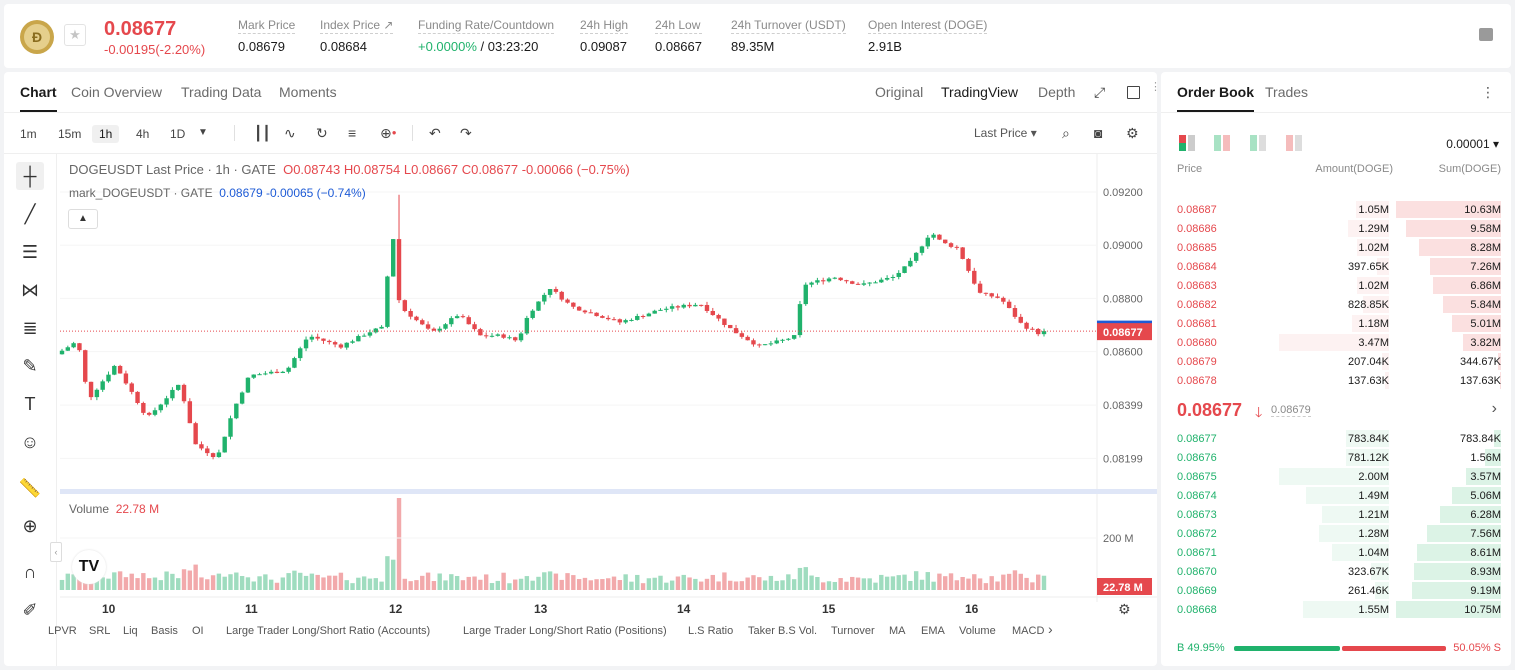 This screenshot has width=1515, height=670. What do you see at coordinates (38, 98) in the screenshot?
I see `tab-chart: Chart` at bounding box center [38, 98].